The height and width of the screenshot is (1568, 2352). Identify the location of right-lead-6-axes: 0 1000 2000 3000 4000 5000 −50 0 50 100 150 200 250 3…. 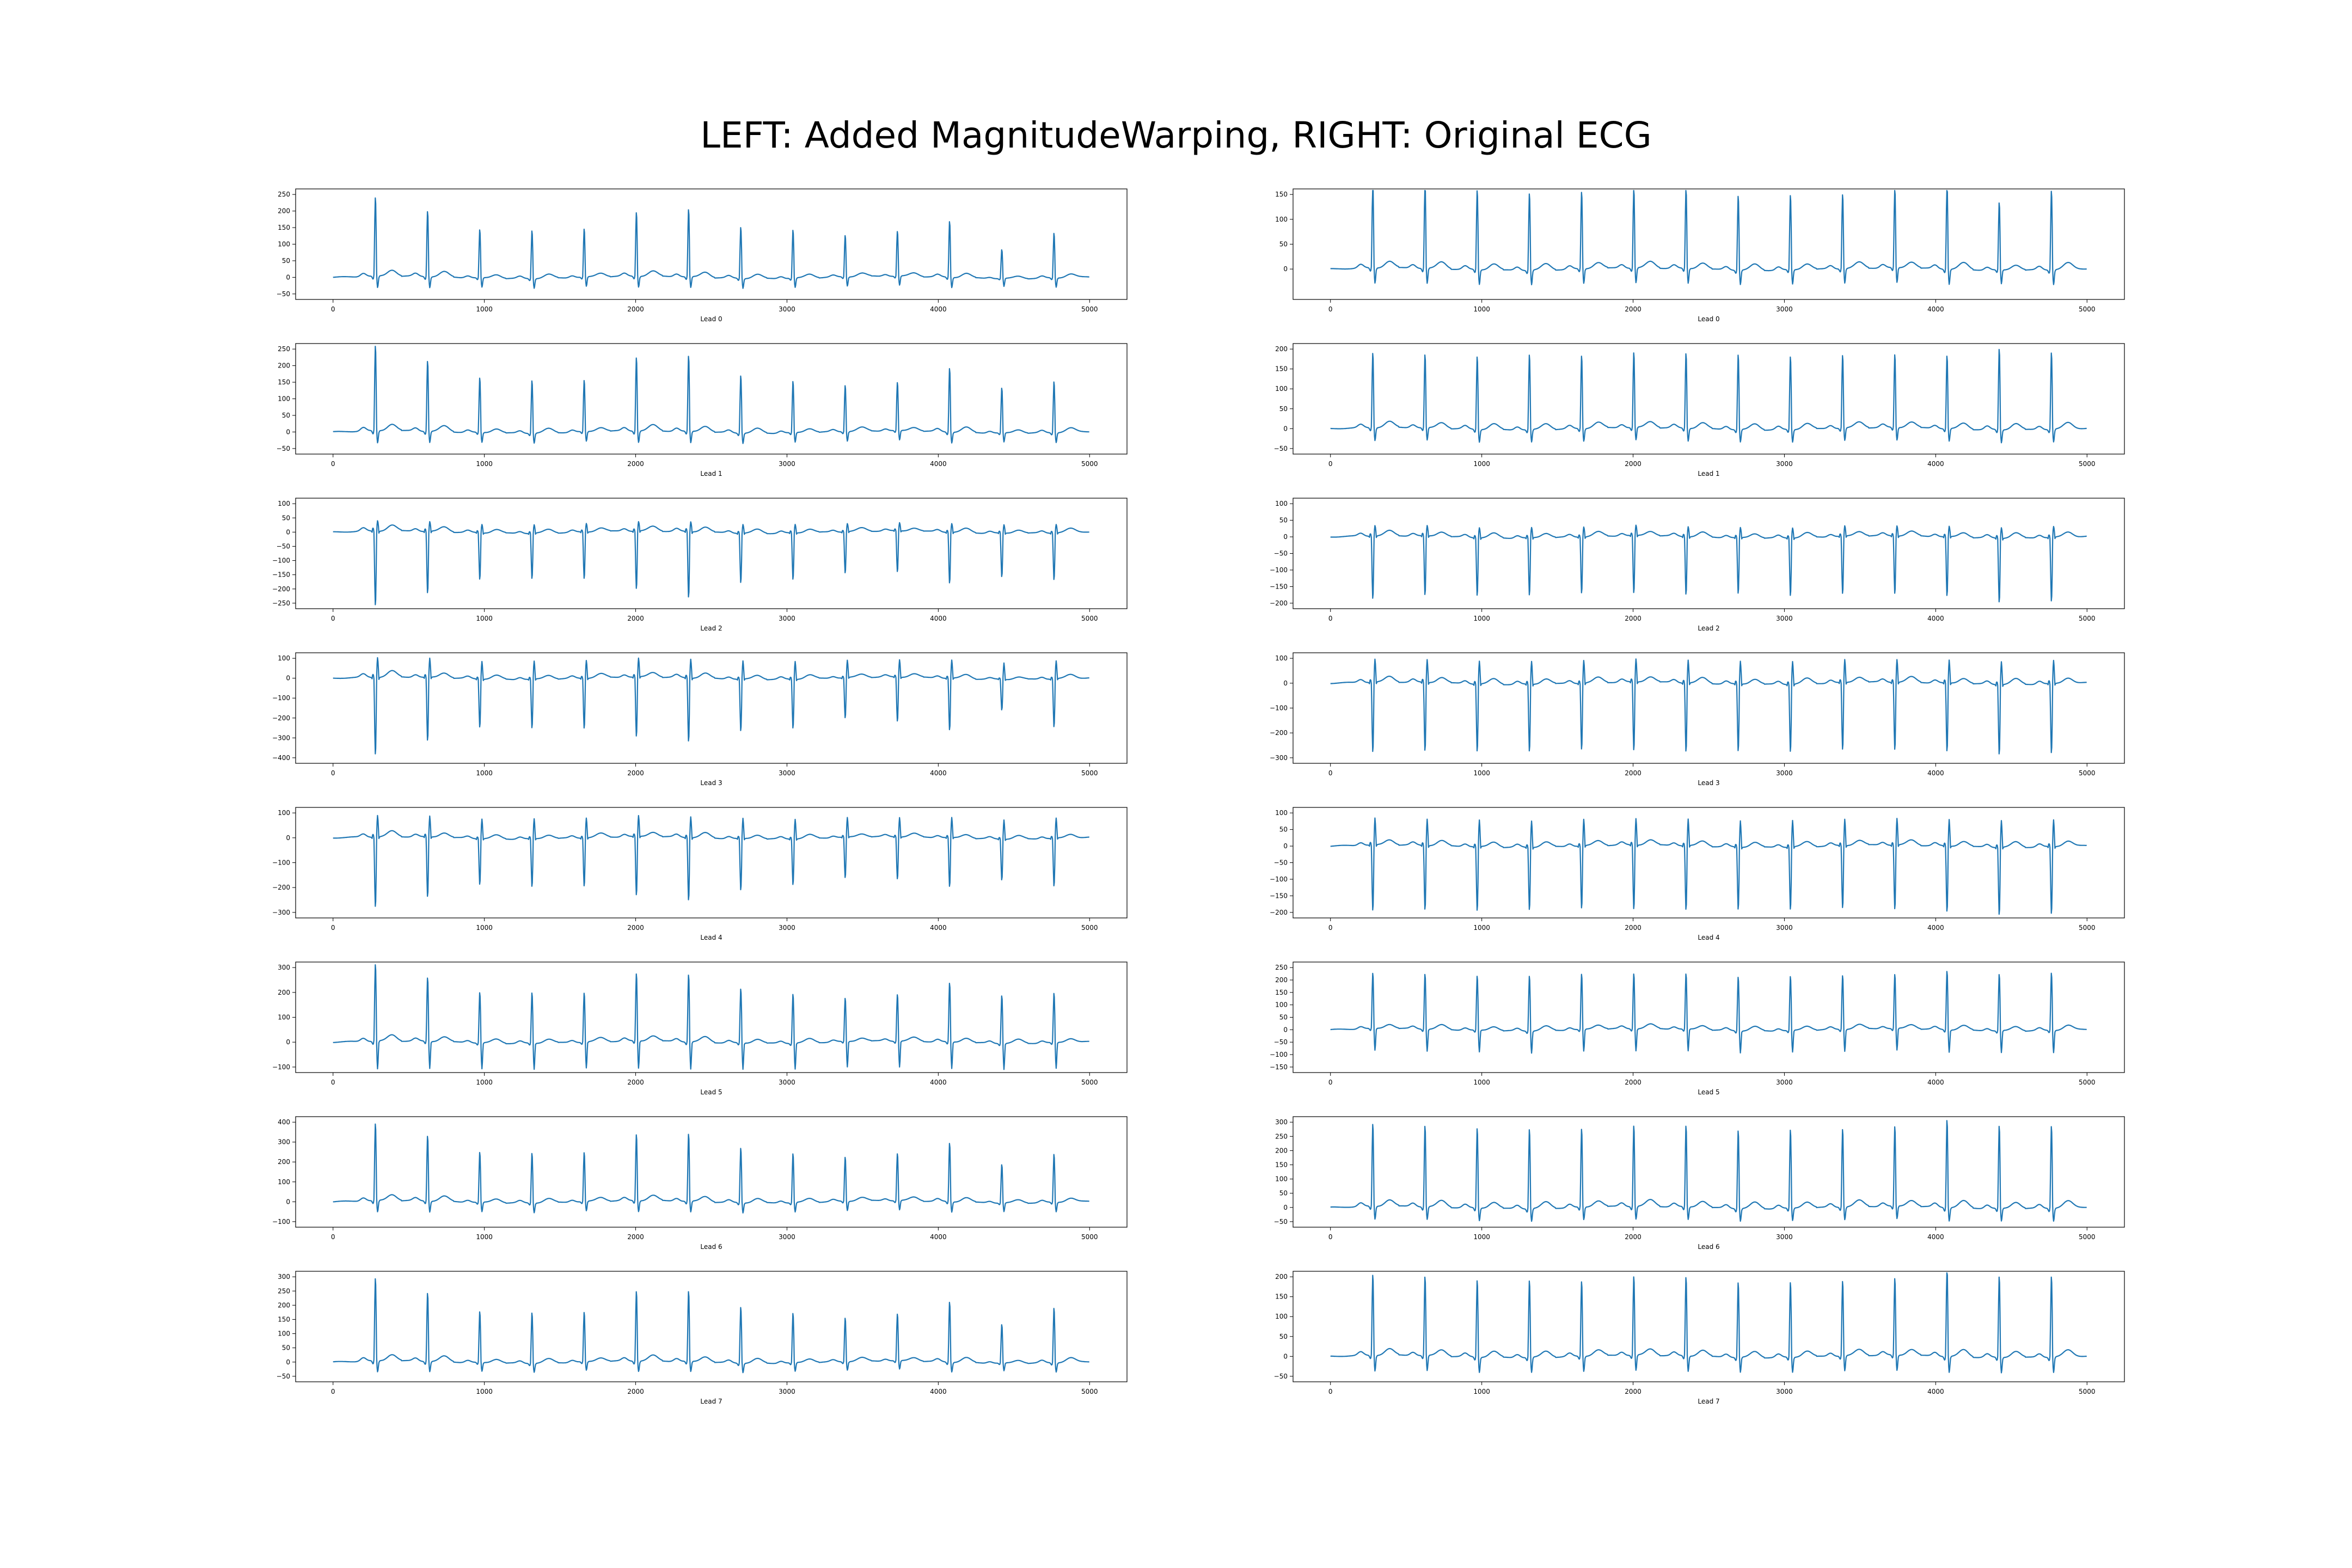
(1699, 1183).